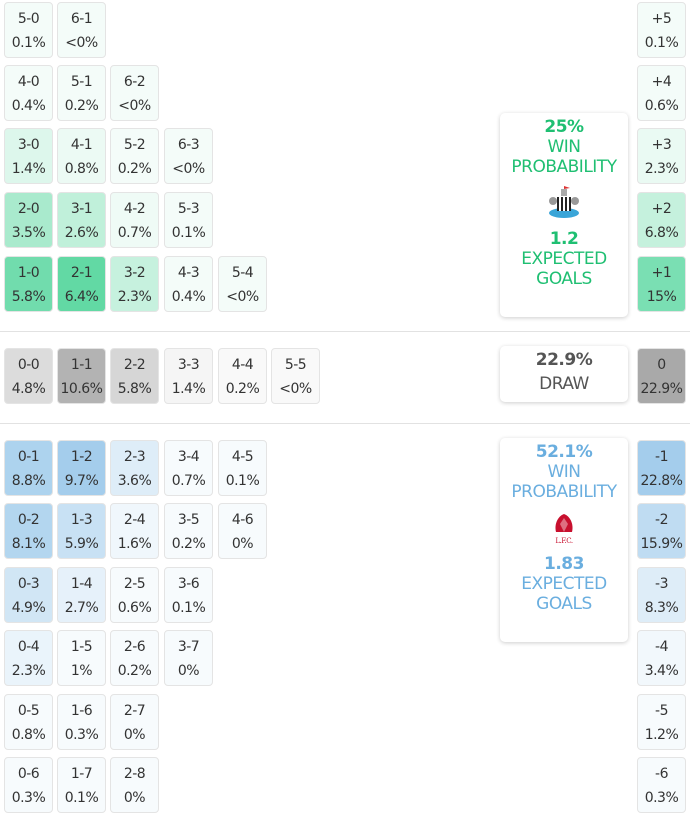 Image resolution: width=690 pixels, height=818 pixels. I want to click on score-label: +1, so click(661, 273).